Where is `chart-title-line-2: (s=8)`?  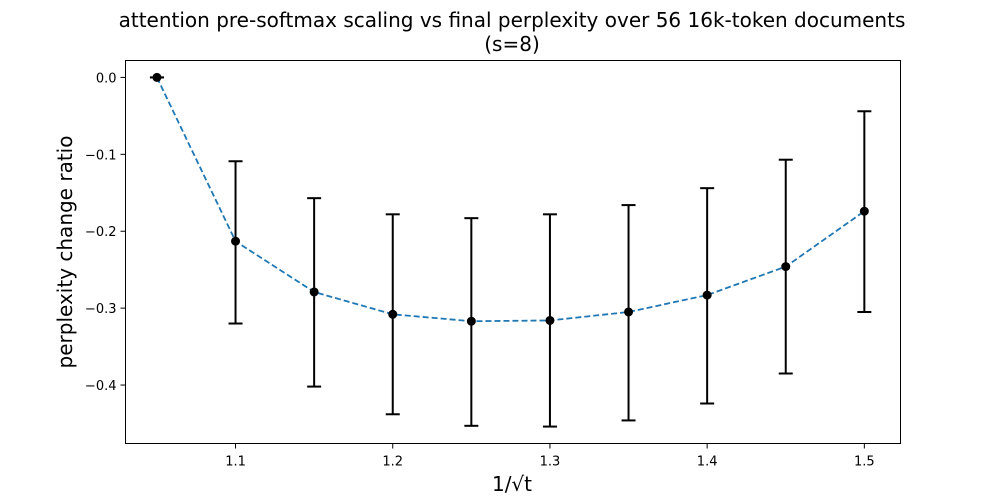
chart-title-line-2: (s=8) is located at coordinates (512, 44).